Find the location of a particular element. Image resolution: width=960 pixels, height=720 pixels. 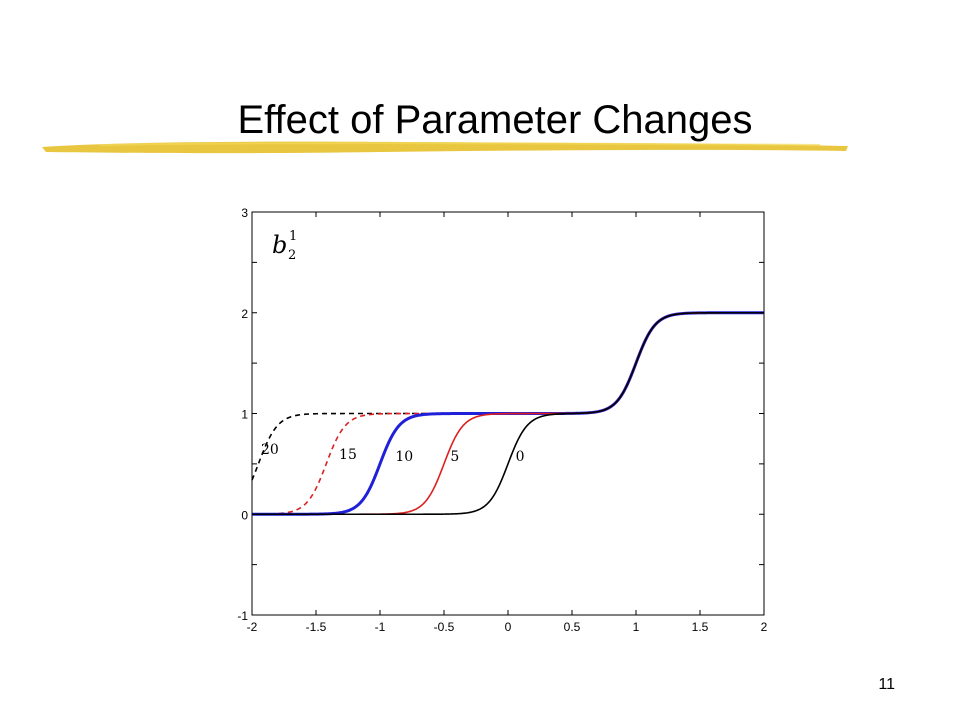

x-tick-label: -1.5 is located at coordinates (316, 627).